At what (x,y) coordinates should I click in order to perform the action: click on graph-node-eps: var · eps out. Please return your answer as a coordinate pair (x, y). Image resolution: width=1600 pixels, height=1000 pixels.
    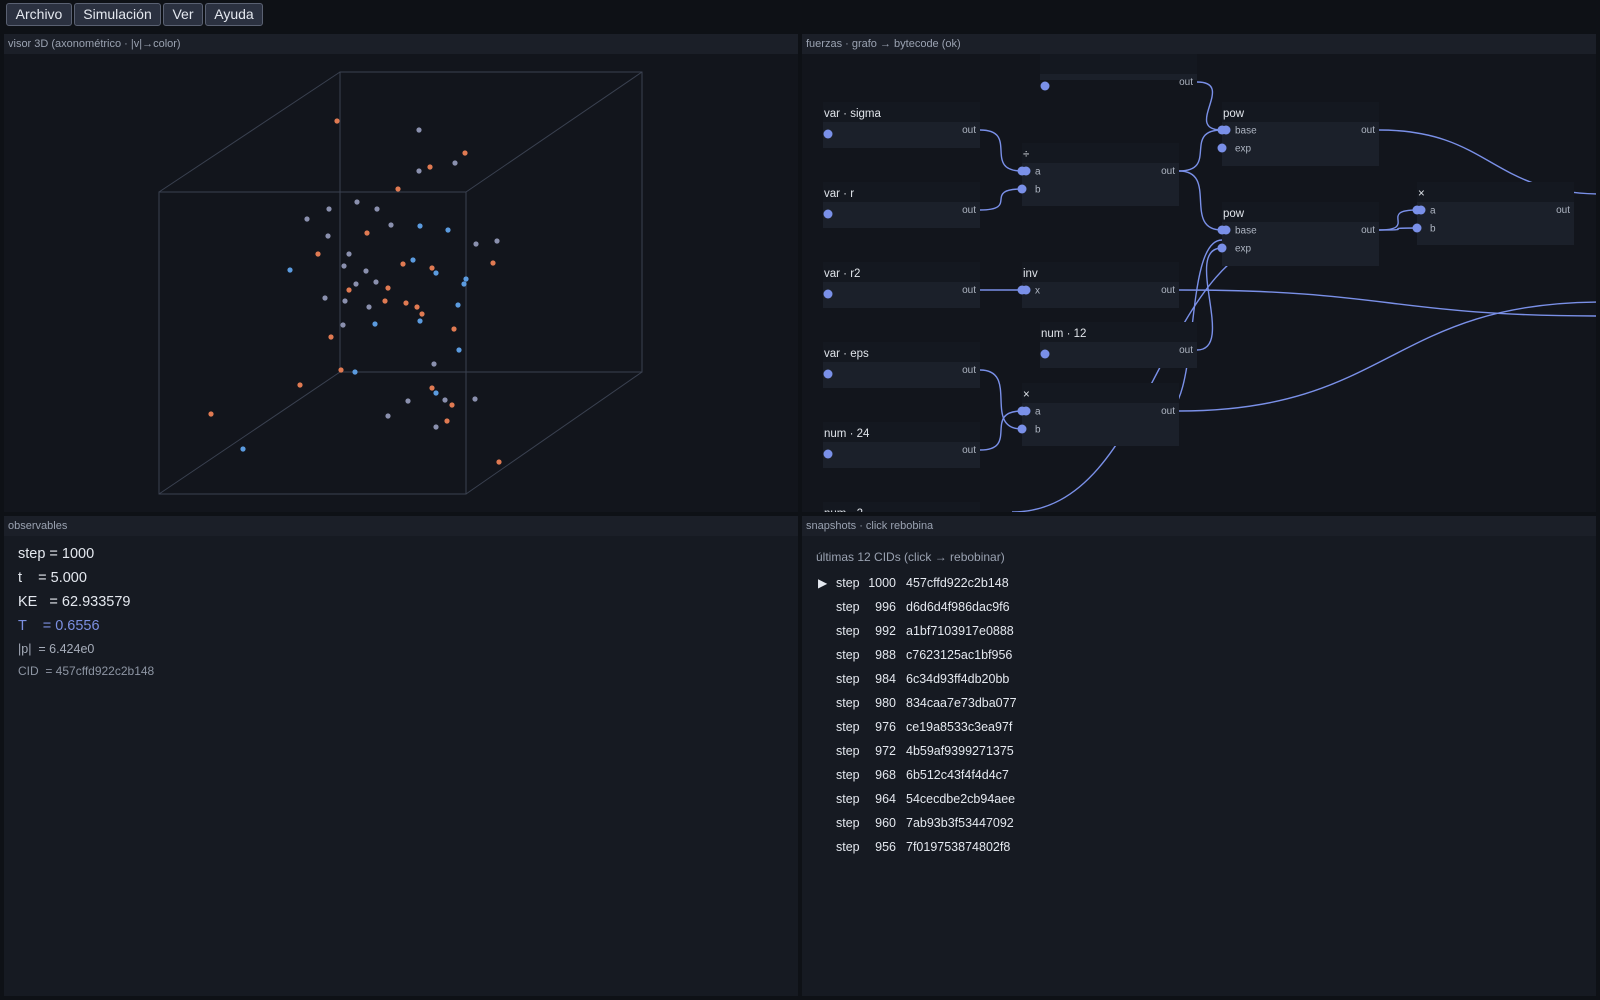
    Looking at the image, I should click on (901, 365).